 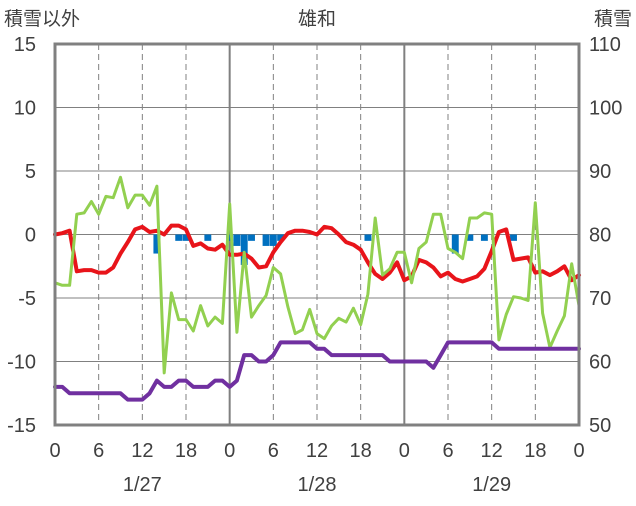 What do you see at coordinates (21, 235) in the screenshot?
I see `y-left-tick-labels: 15 10 5 0 -5 -10 -15` at bounding box center [21, 235].